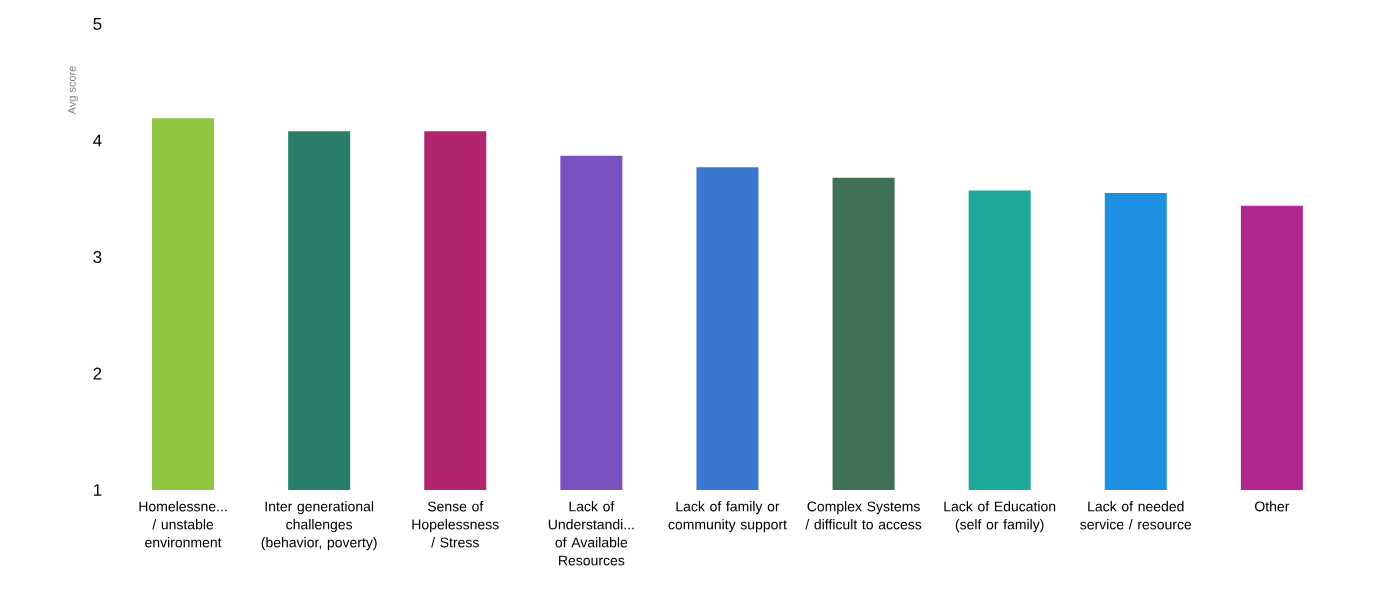 This screenshot has height=609, width=1388. I want to click on y-tick-label: 1, so click(97, 490).